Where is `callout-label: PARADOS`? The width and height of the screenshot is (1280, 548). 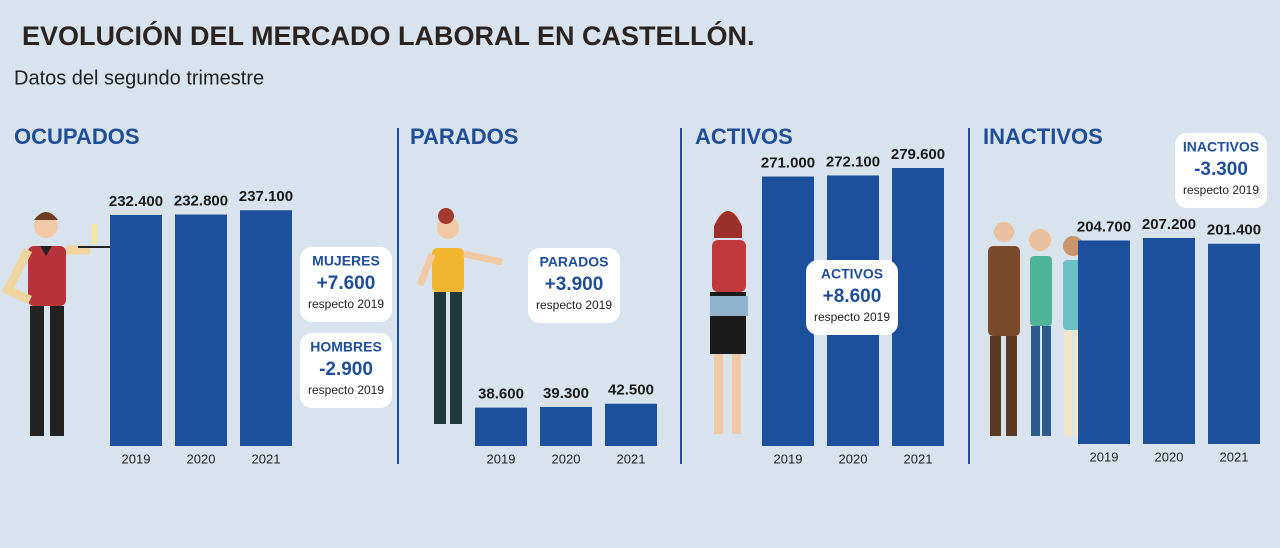 callout-label: PARADOS is located at coordinates (574, 262).